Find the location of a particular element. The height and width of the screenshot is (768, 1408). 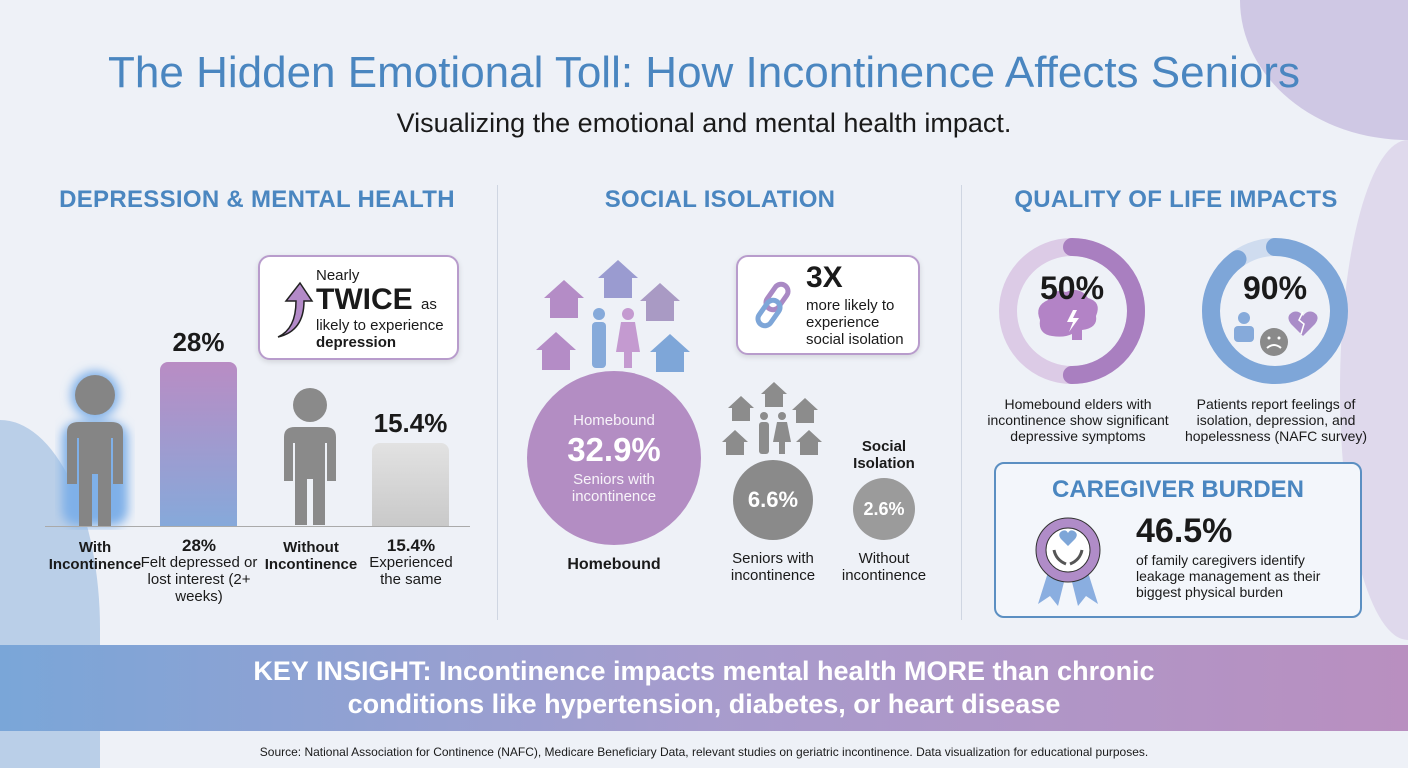

bar-value-label: 15.4% is located at coordinates (410, 423).